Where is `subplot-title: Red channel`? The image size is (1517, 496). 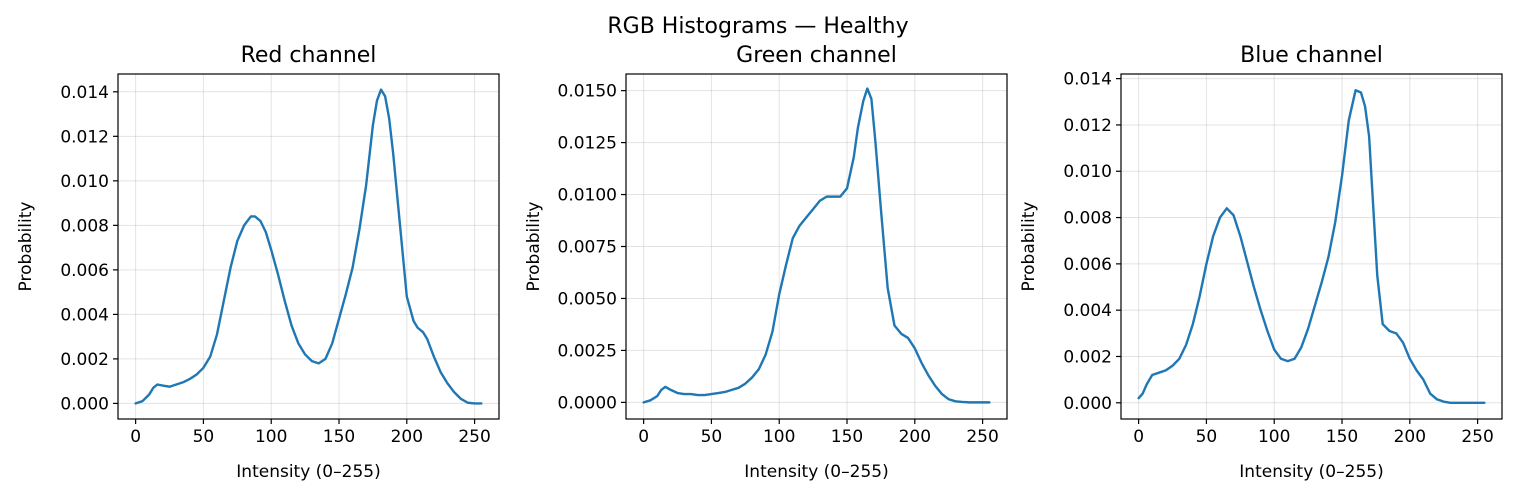 subplot-title: Red channel is located at coordinates (309, 55).